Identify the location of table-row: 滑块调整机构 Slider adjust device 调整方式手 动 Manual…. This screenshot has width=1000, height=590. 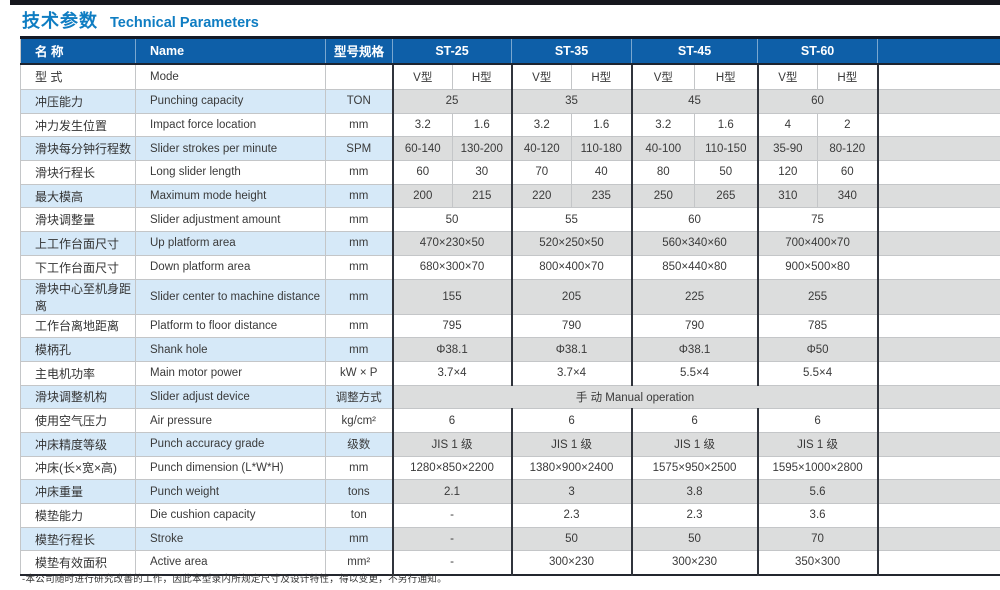
(510, 396).